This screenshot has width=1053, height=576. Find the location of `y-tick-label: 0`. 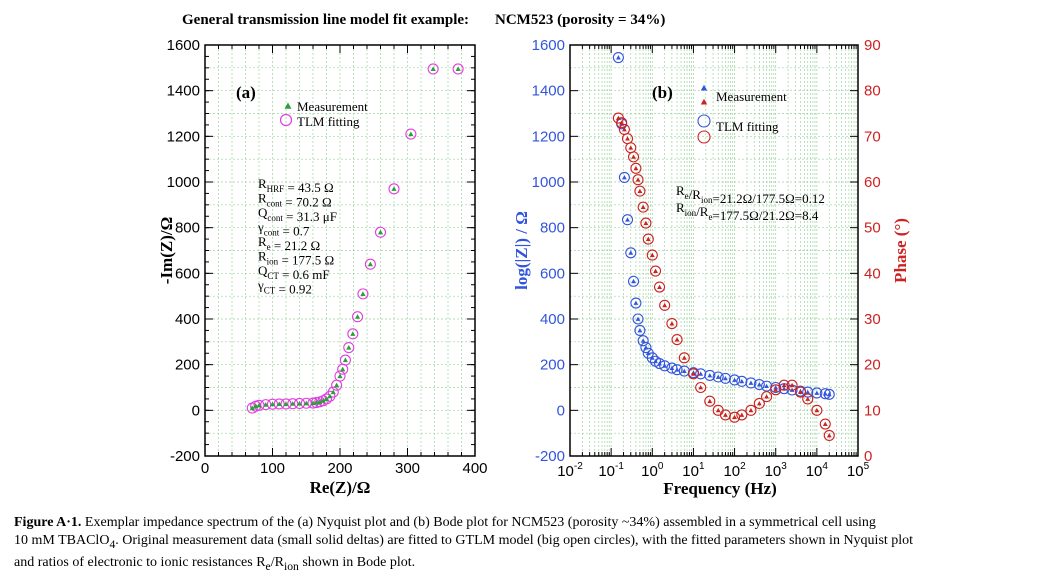

y-tick-label: 0 is located at coordinates (196, 410).